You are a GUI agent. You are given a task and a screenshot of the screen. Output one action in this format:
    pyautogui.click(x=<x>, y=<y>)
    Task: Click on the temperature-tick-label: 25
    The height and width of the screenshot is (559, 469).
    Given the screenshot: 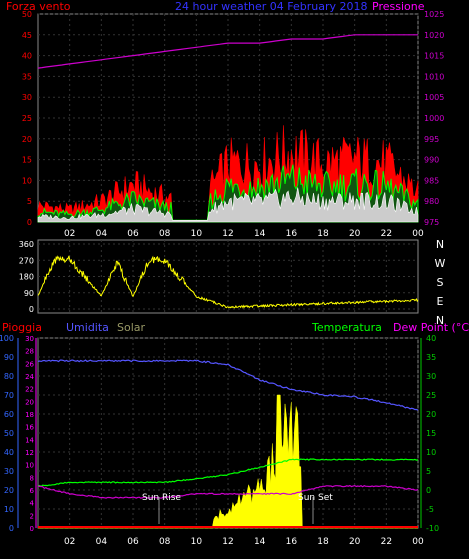 What is the action you would take?
    pyautogui.click(x=431, y=395)
    